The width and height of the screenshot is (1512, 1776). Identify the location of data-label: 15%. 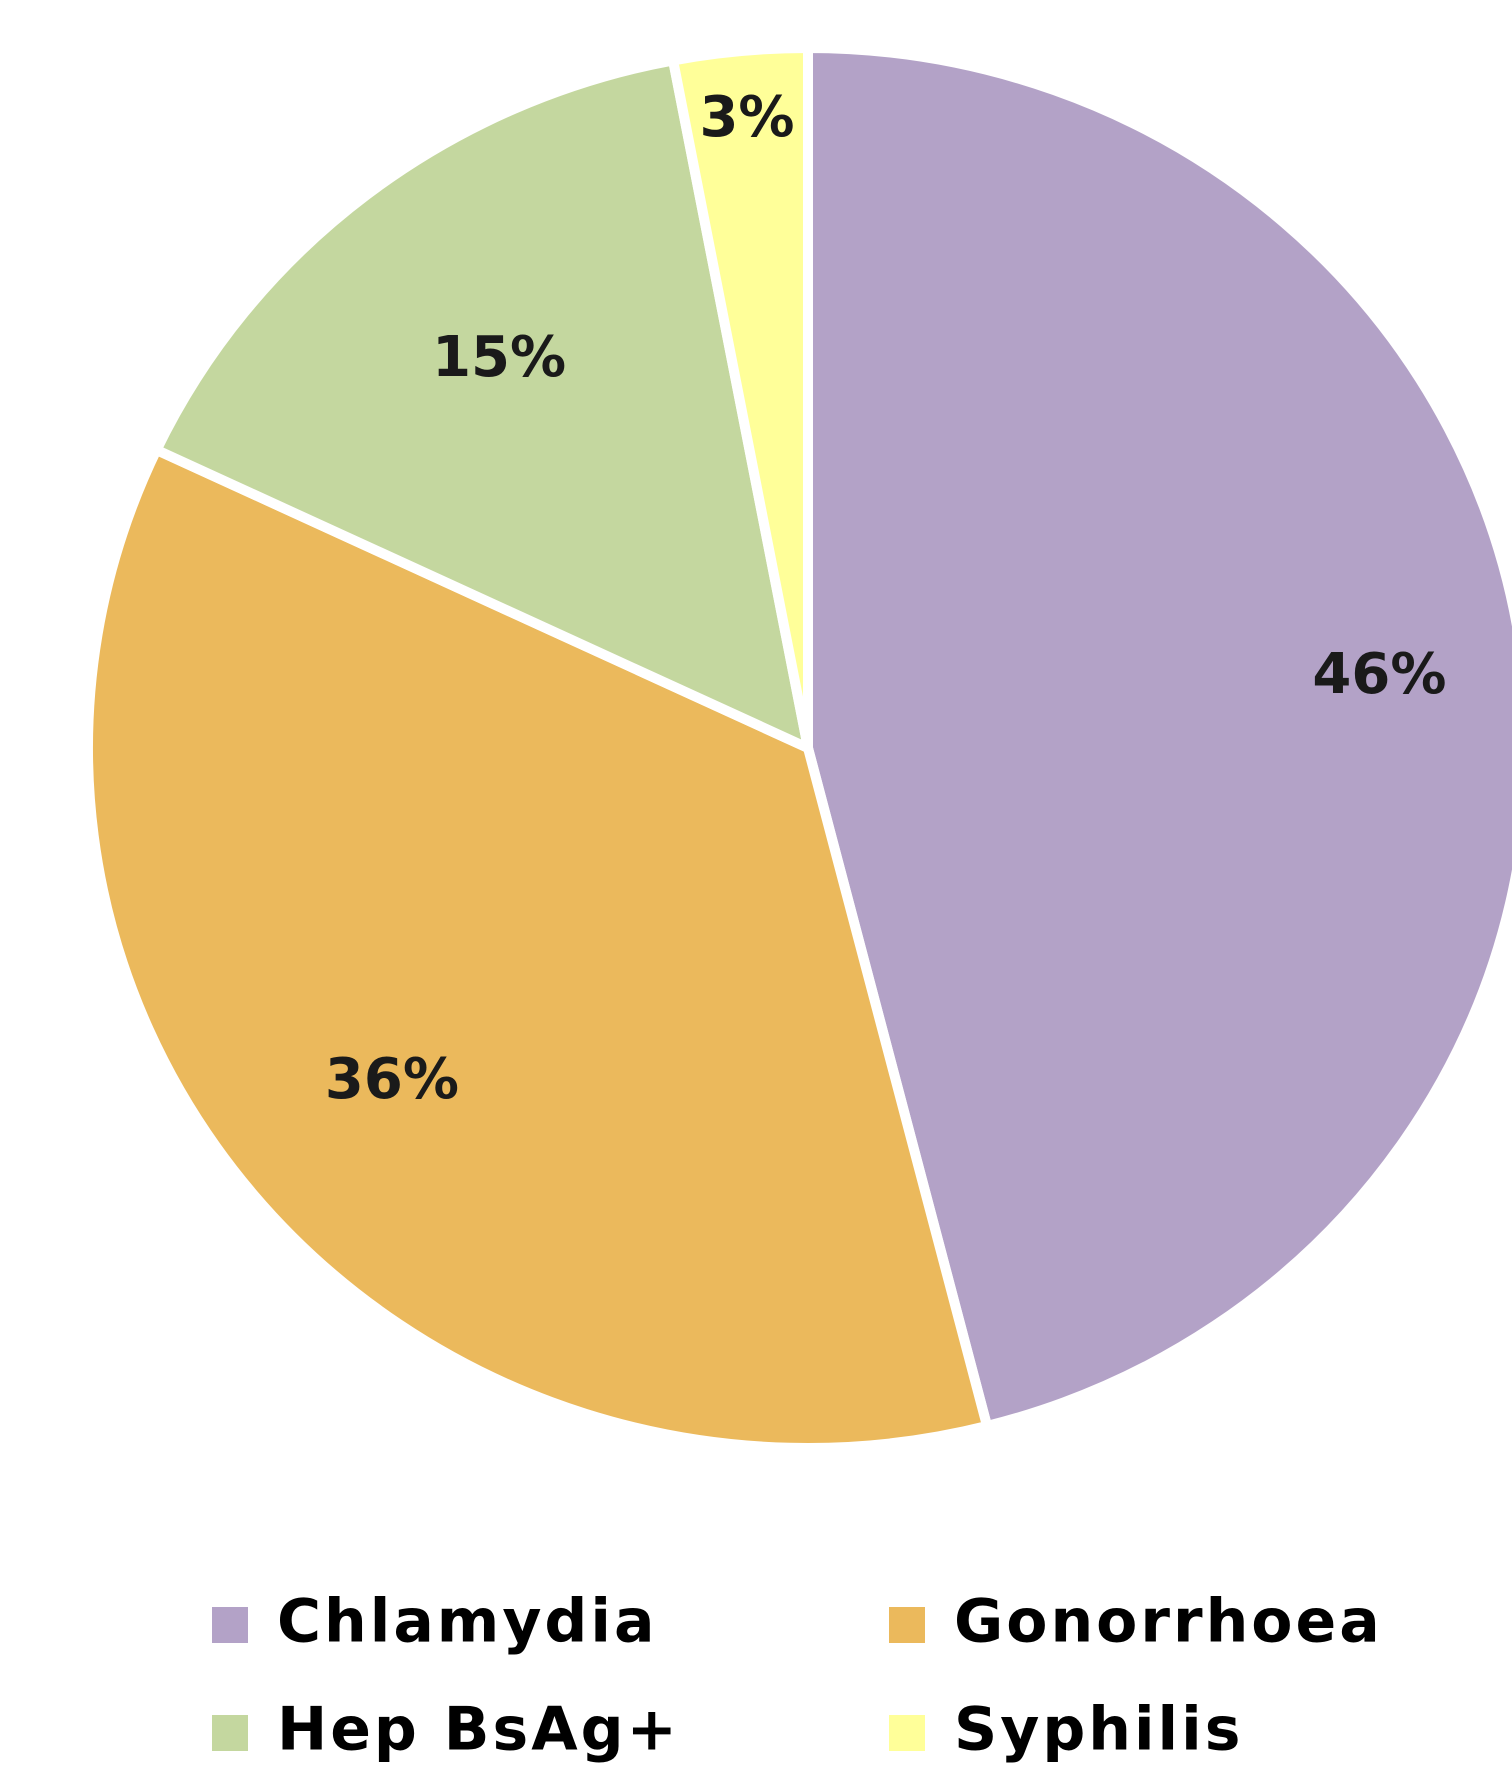
(499, 357).